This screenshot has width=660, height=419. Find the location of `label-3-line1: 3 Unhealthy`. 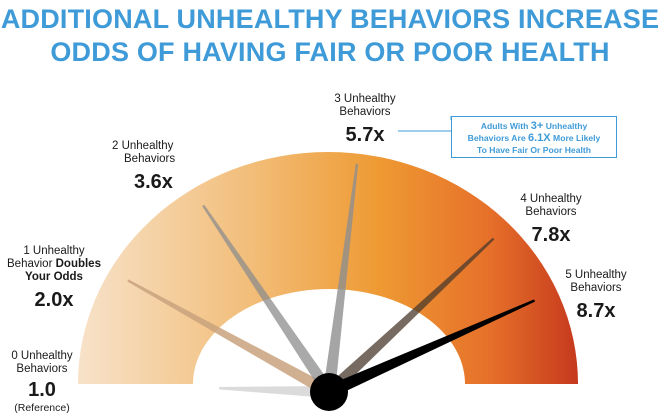

label-3-line1: 3 Unhealthy is located at coordinates (365, 99).